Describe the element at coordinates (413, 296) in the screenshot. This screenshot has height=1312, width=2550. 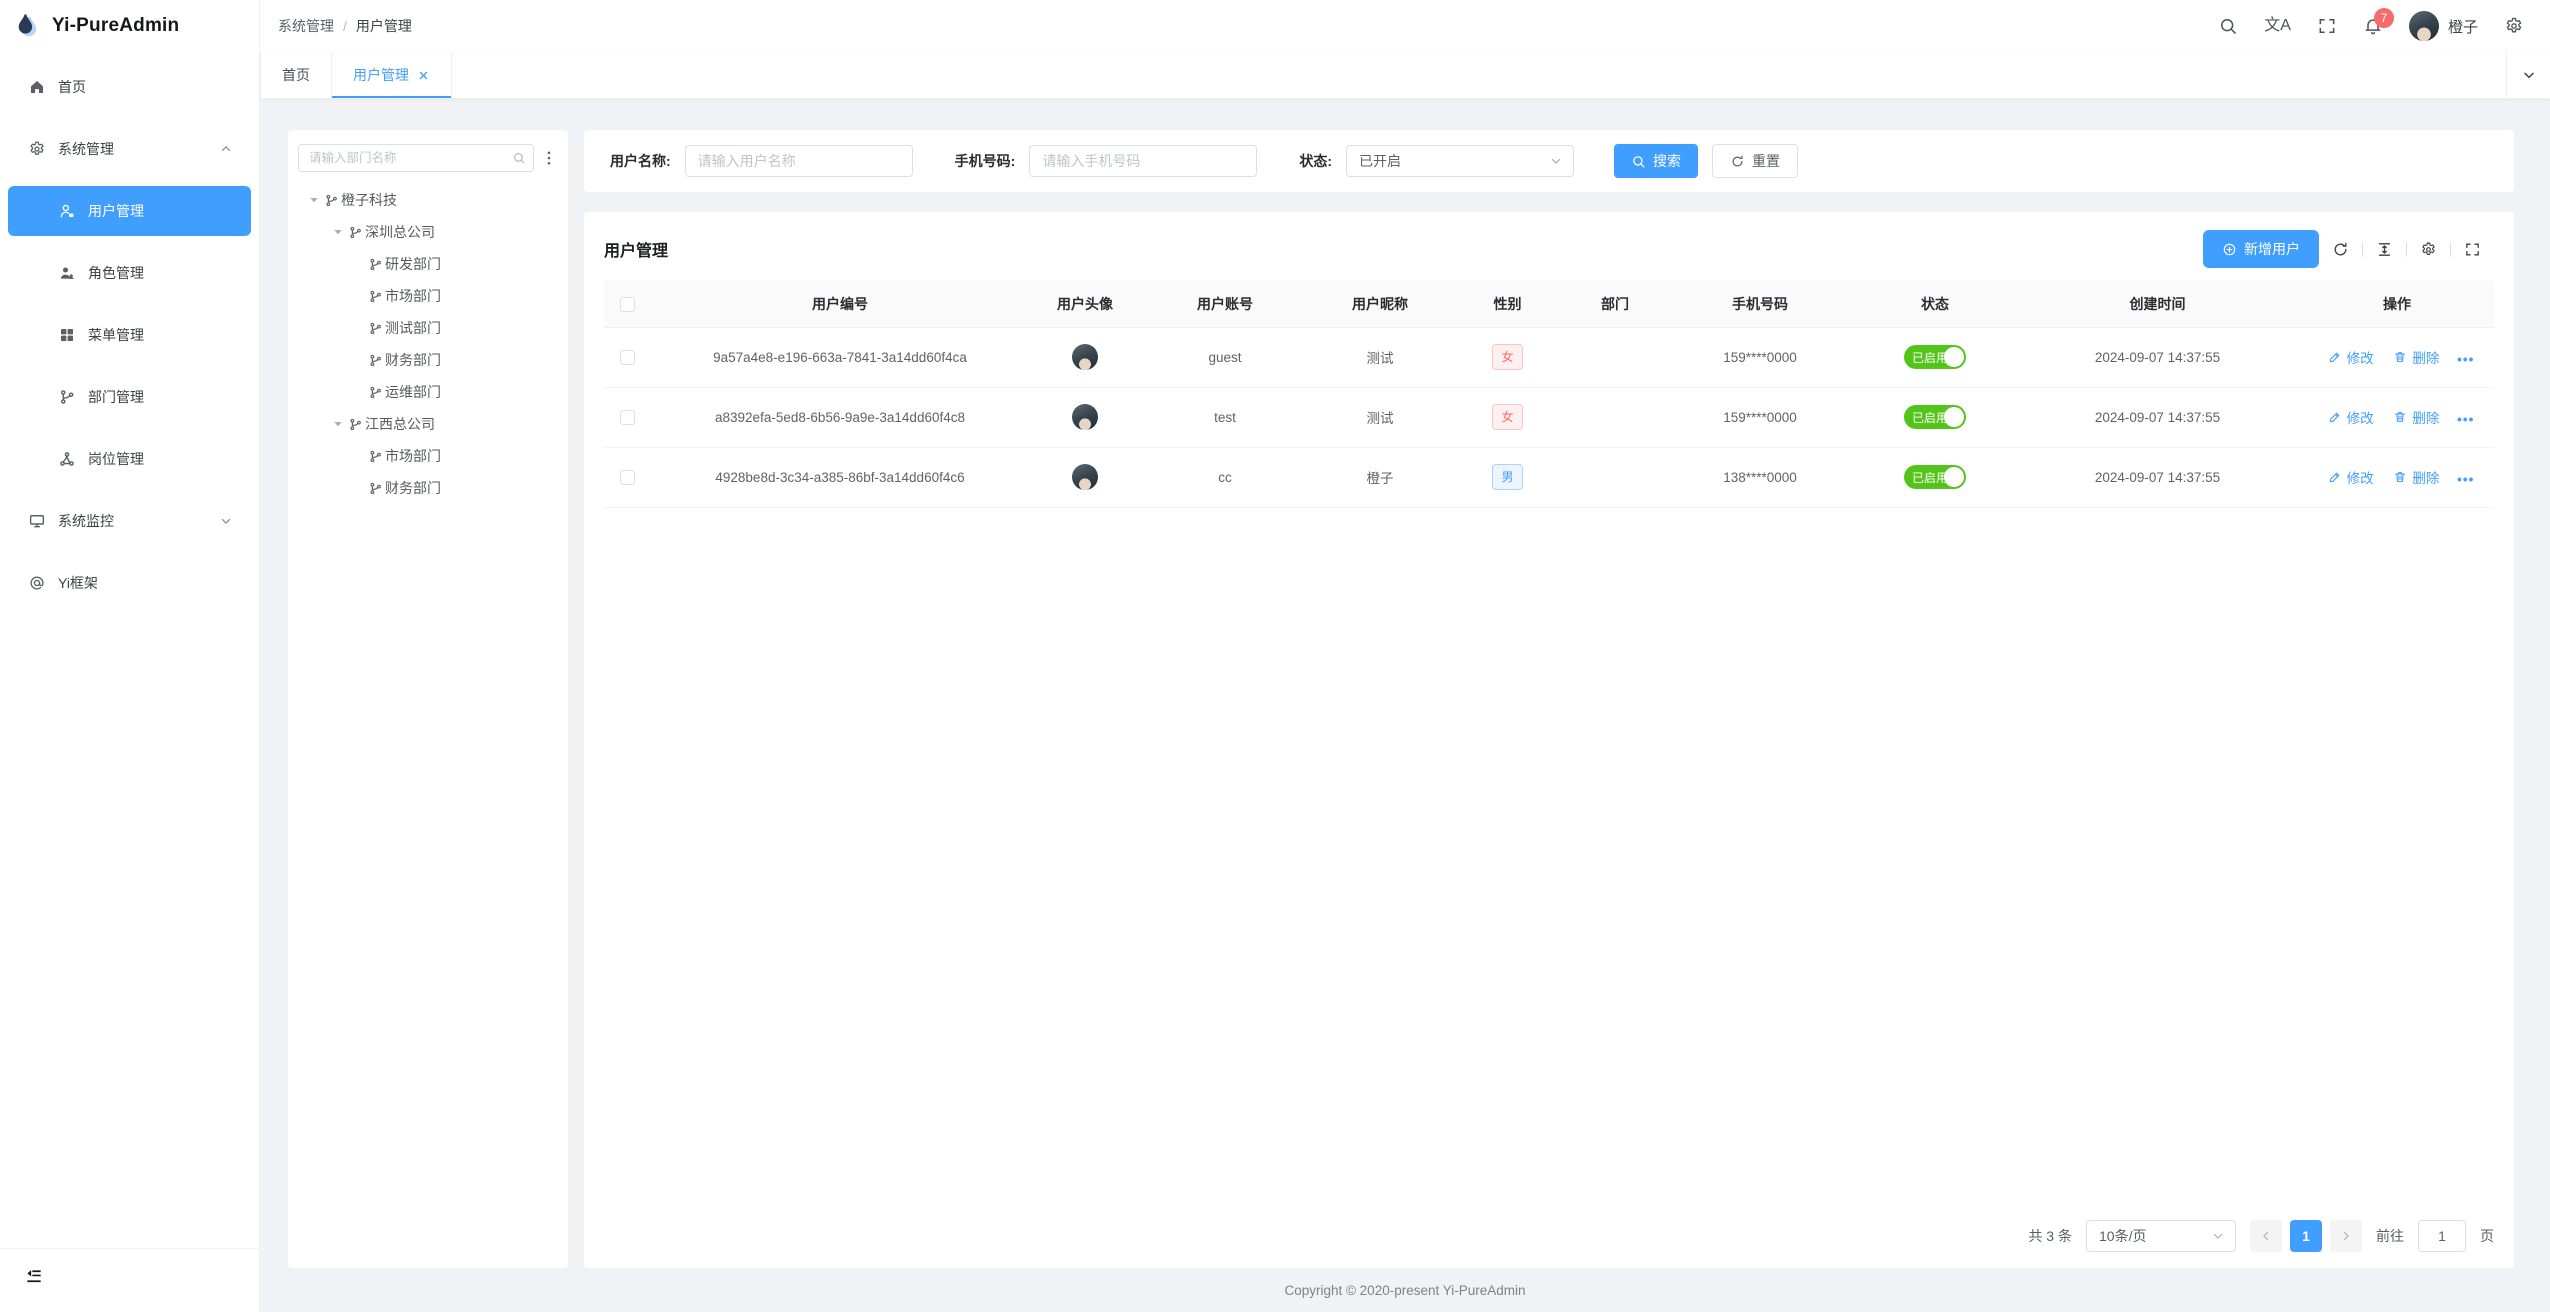
I see `tree-node-label: 市场部门` at that location.